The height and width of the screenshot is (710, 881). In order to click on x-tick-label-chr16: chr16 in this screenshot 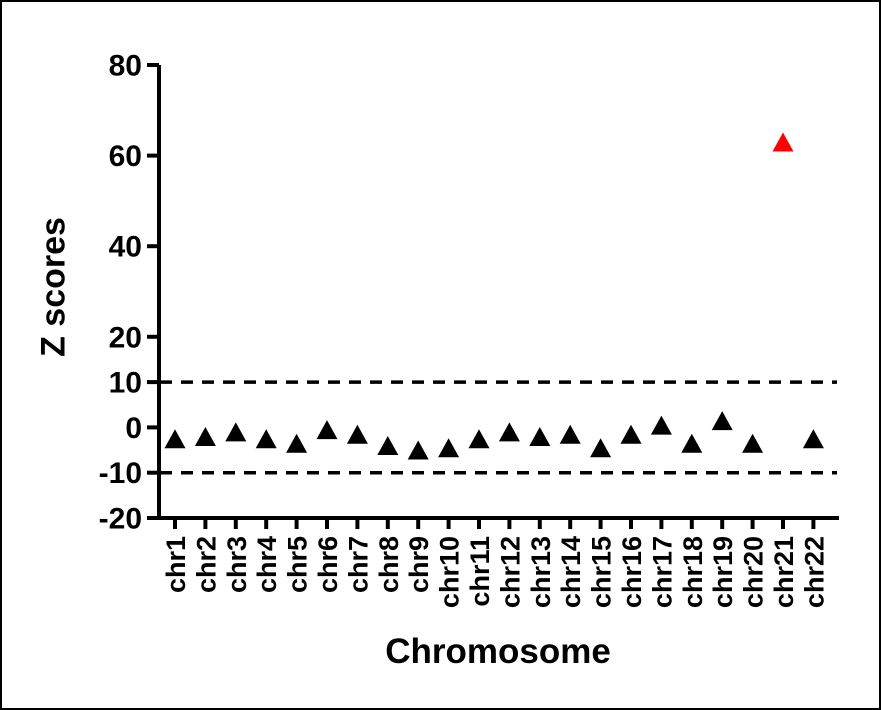, I will do `click(632, 572)`.